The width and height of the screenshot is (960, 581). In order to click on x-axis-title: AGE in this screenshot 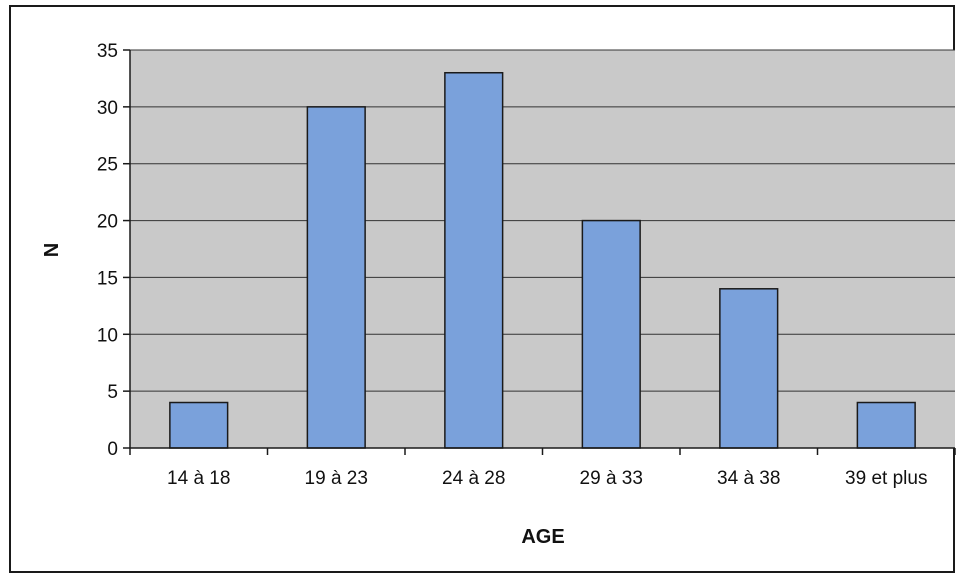, I will do `click(542, 537)`.